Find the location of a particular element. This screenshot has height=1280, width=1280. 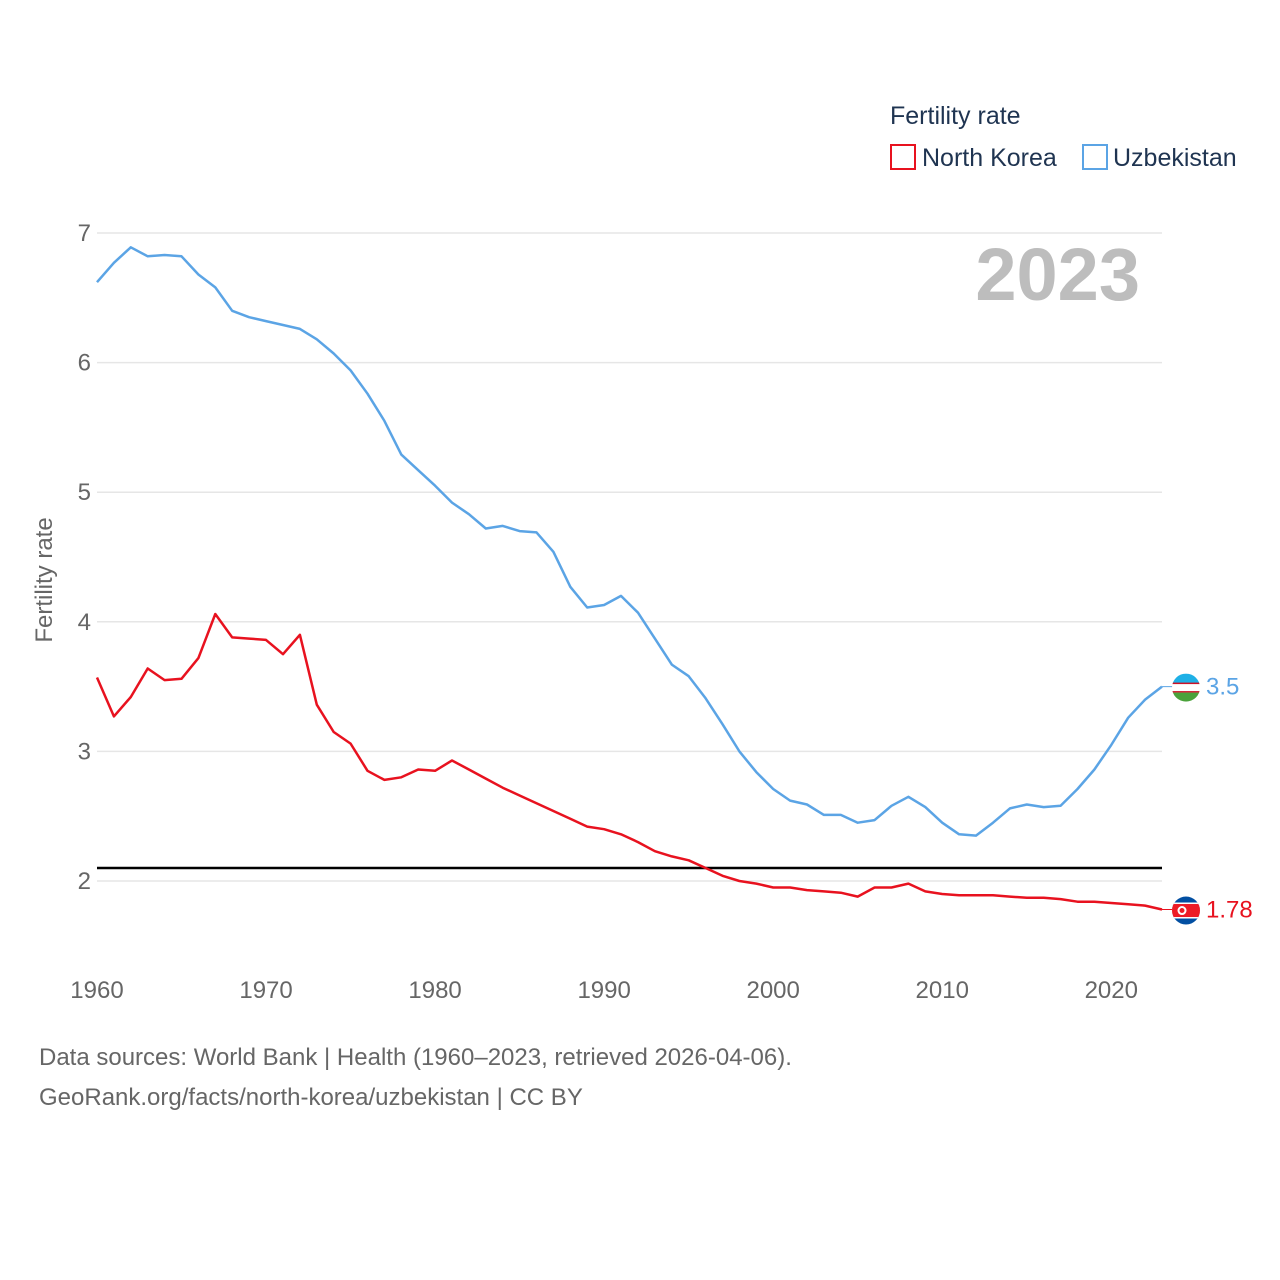

legend-label-north-korea: North Korea is located at coordinates (989, 158).